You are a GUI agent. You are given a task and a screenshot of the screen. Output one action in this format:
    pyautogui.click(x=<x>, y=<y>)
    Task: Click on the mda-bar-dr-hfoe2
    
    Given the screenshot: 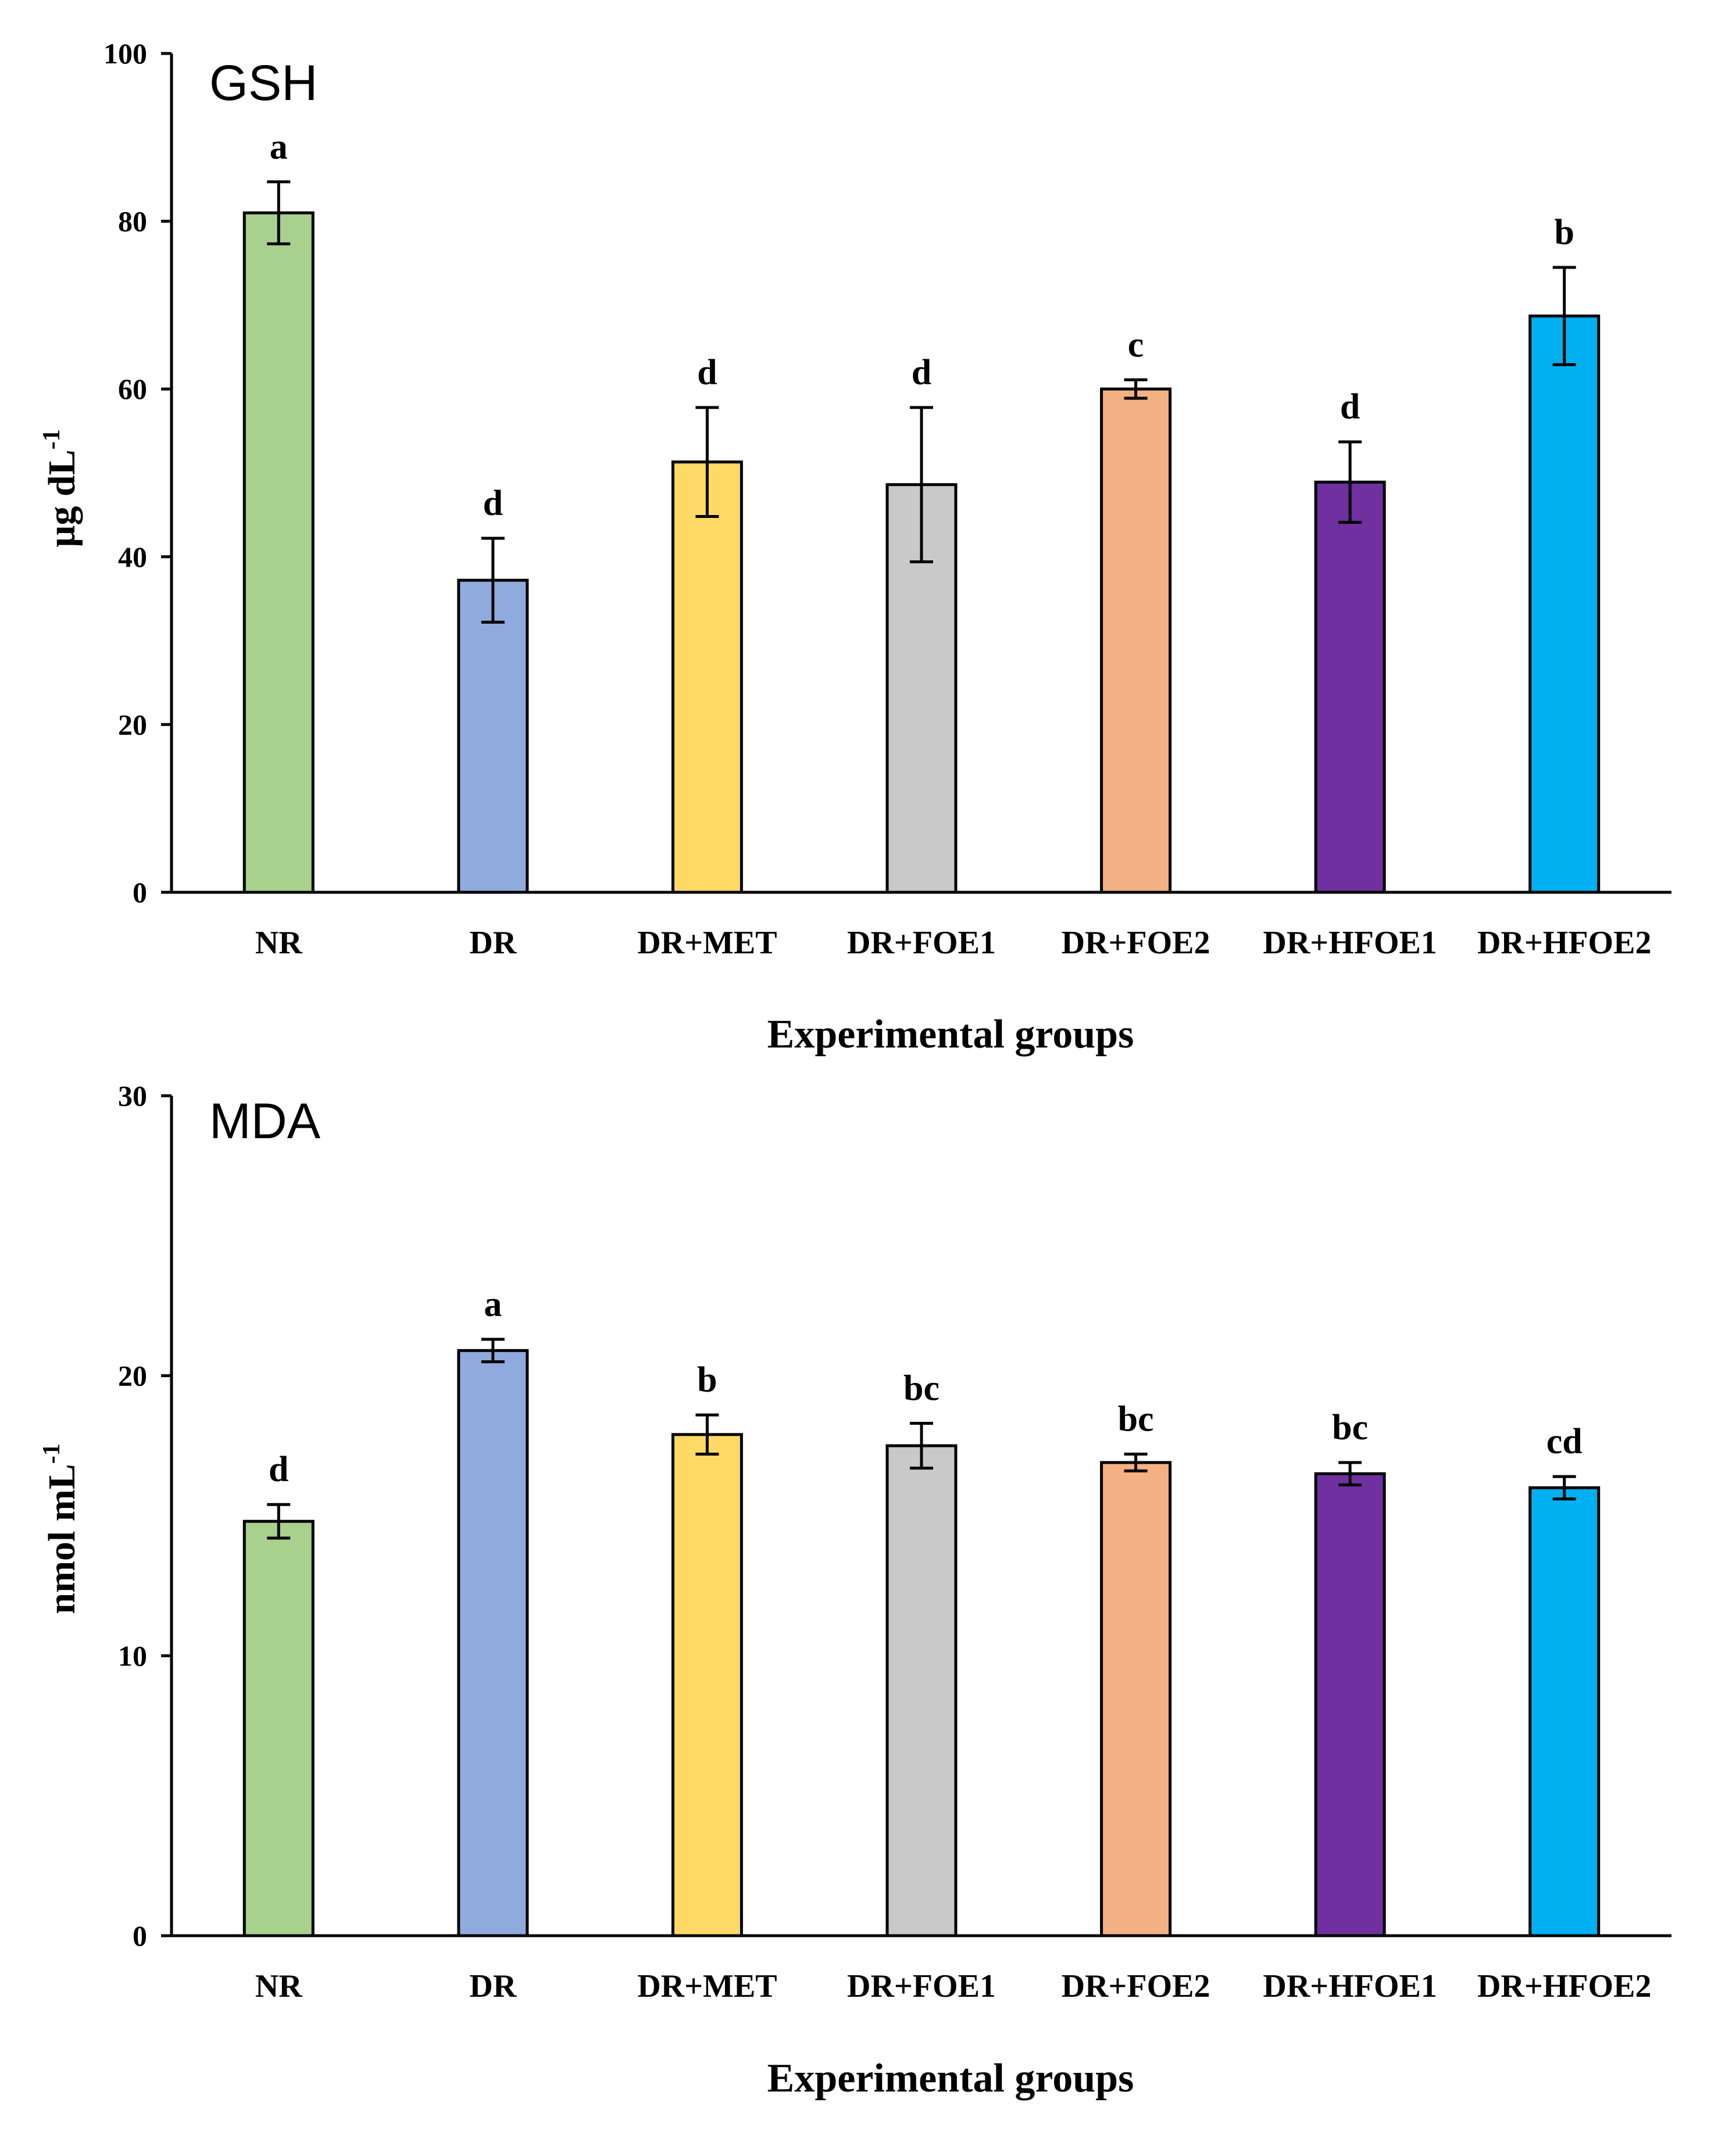 What is the action you would take?
    pyautogui.click(x=1564, y=1711)
    